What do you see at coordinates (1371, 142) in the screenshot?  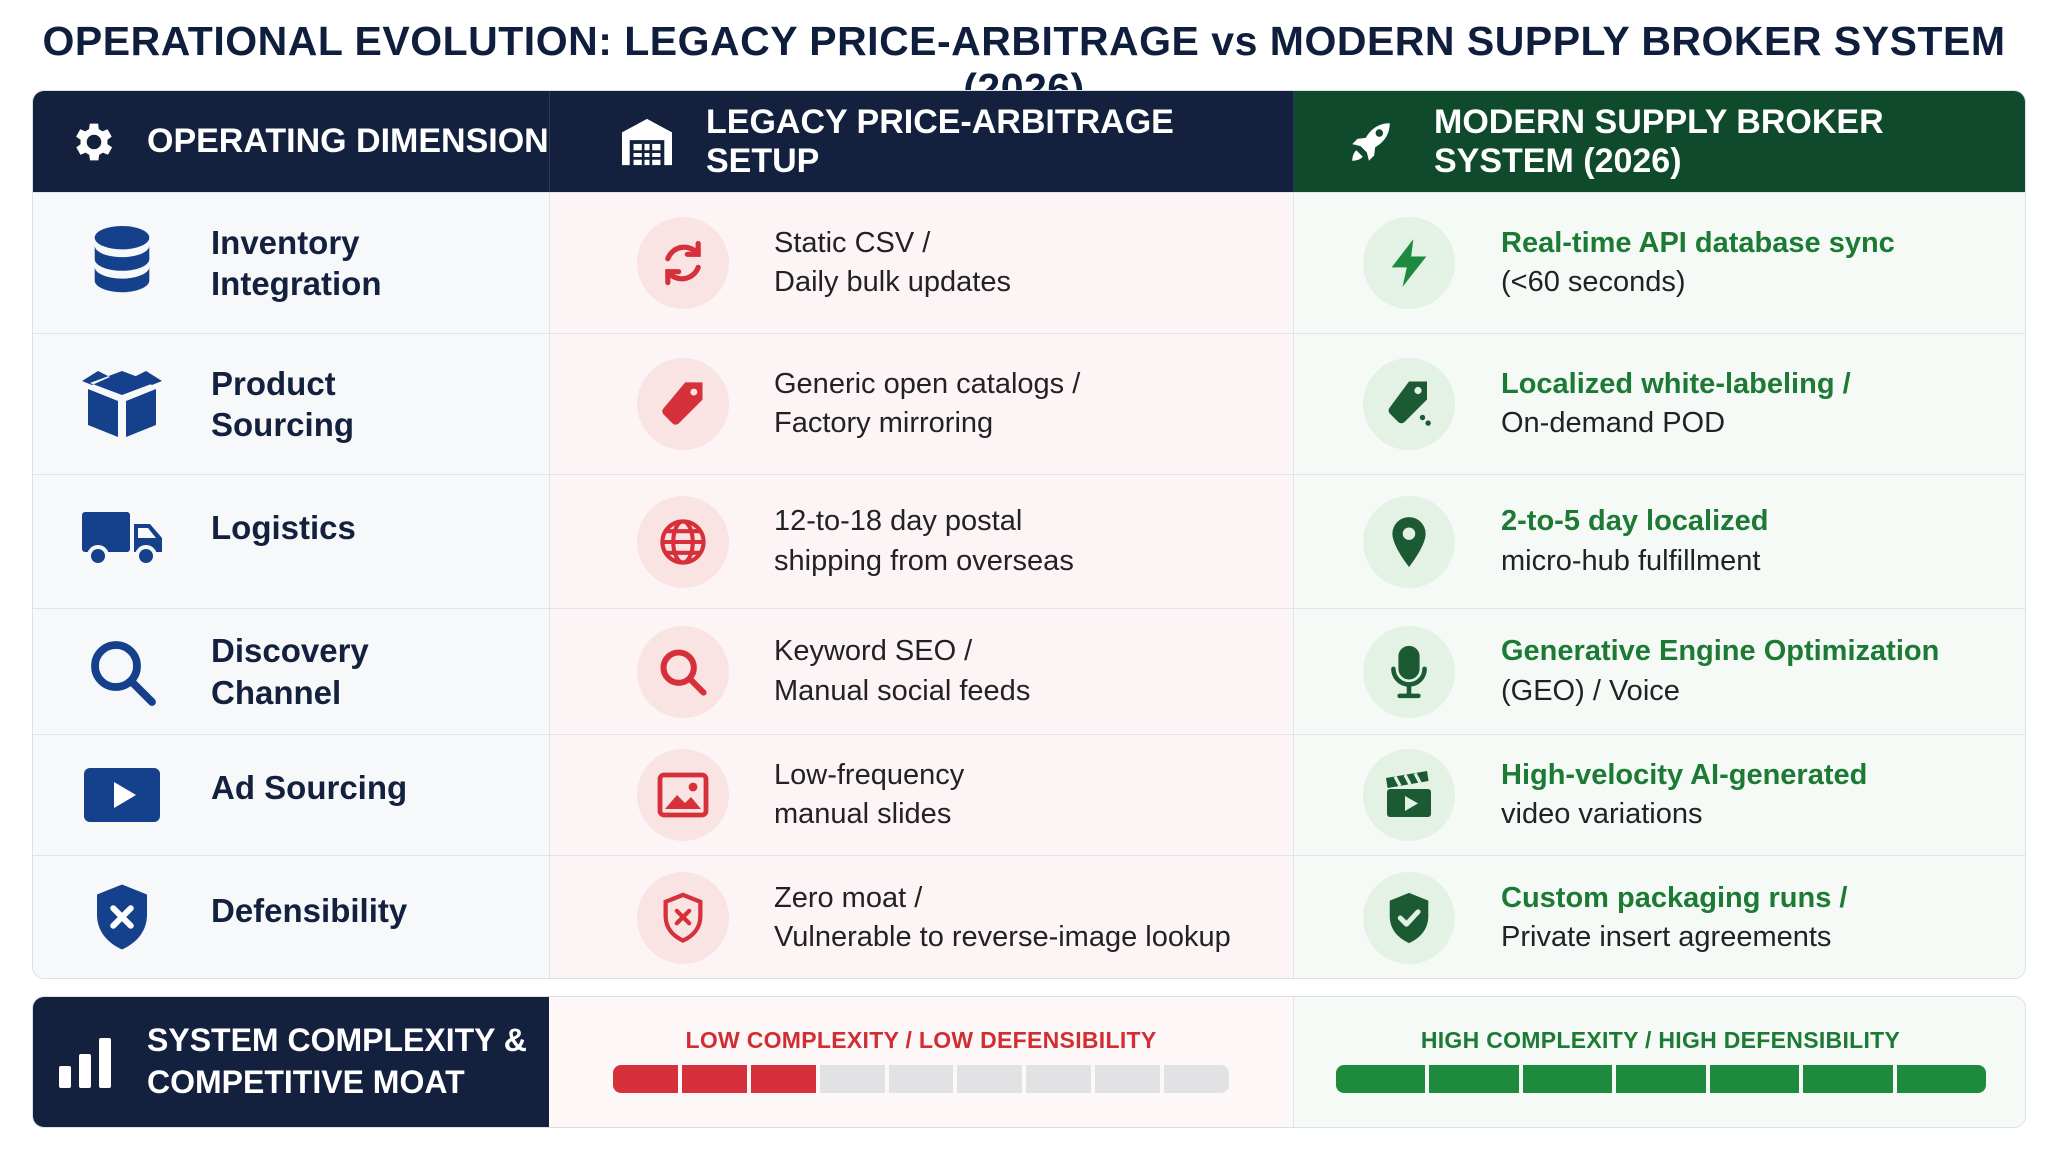 I see `rocket-icon` at bounding box center [1371, 142].